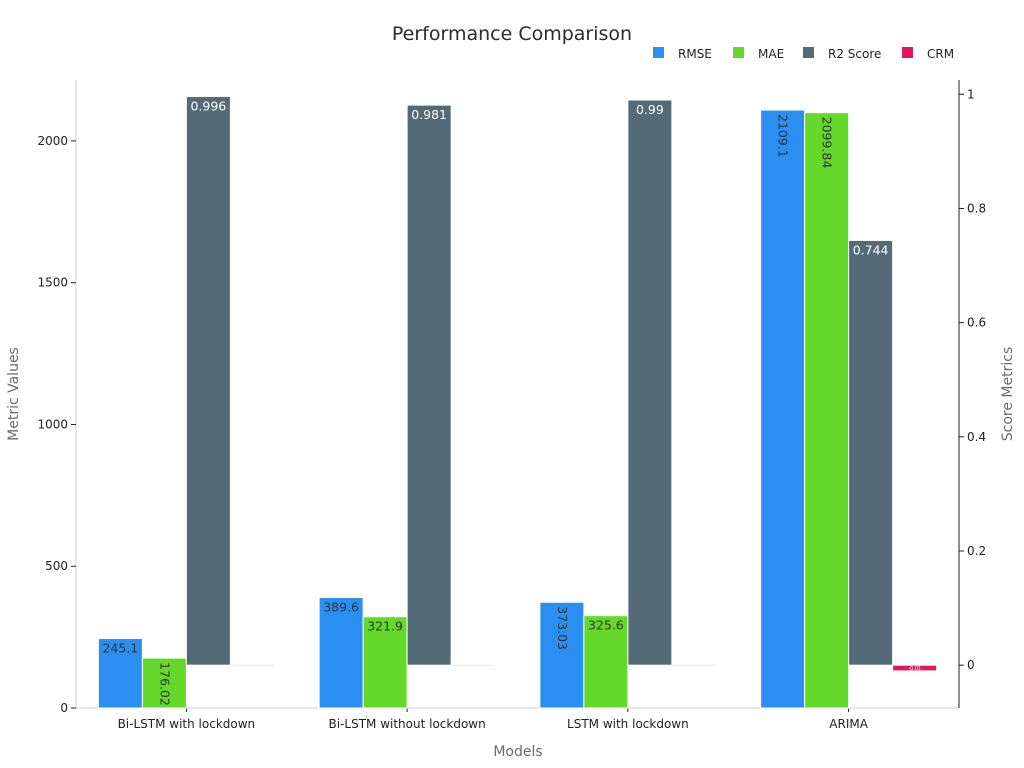 Image resolution: width=1024 pixels, height=768 pixels. I want to click on data-label: 321.9, so click(385, 626).